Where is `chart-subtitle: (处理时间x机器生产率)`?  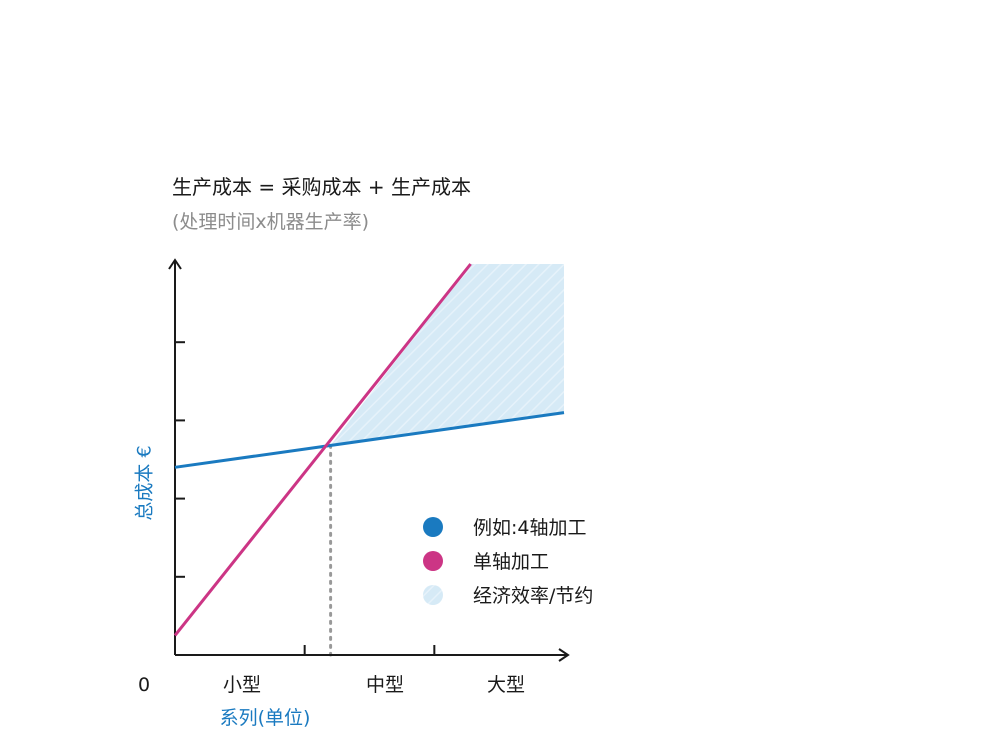 chart-subtitle: (处理时间x机器生产率) is located at coordinates (270, 222).